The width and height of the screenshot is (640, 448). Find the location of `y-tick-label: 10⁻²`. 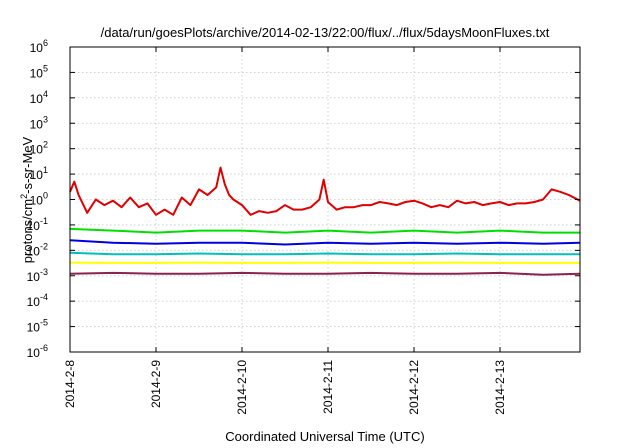

y-tick-label: 10⁻² is located at coordinates (37, 249).